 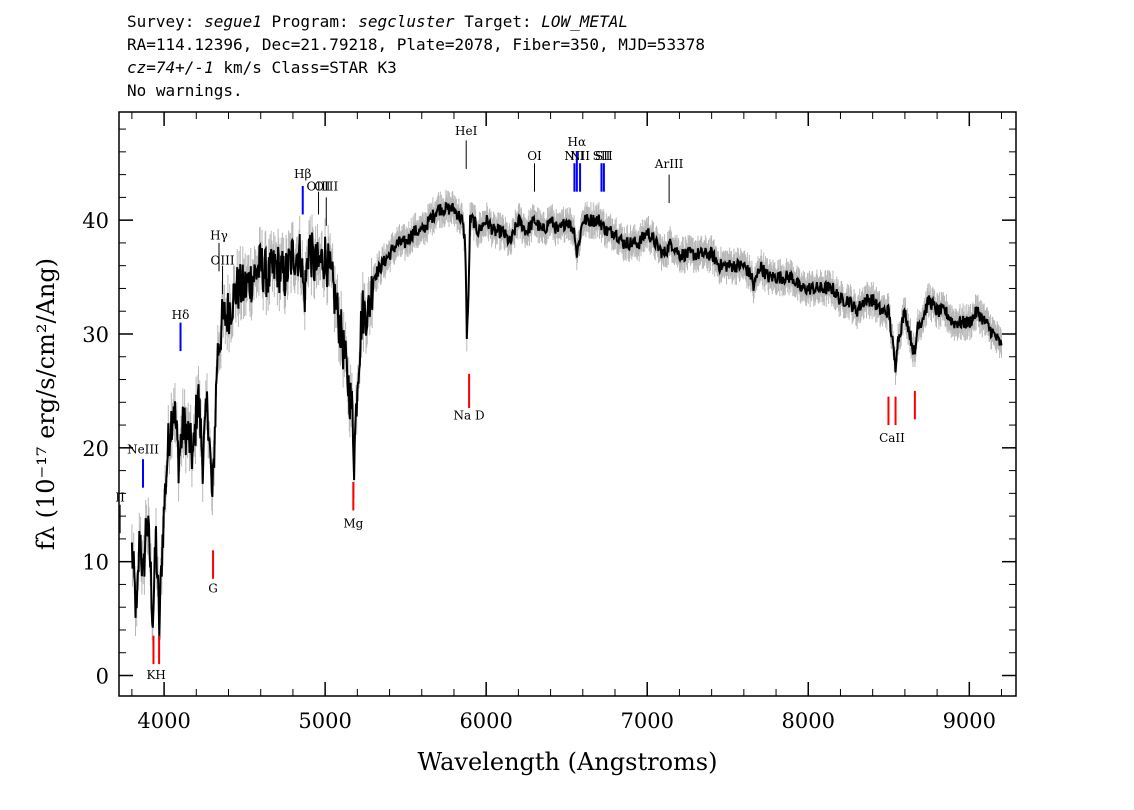 What do you see at coordinates (185, 90) in the screenshot?
I see `header-line-4: No warnings.` at bounding box center [185, 90].